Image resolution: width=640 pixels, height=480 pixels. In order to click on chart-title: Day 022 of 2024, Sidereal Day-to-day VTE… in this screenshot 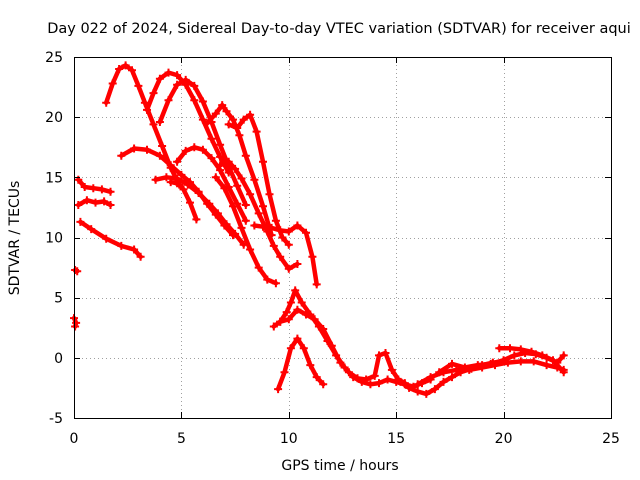, I will do `click(339, 29)`.